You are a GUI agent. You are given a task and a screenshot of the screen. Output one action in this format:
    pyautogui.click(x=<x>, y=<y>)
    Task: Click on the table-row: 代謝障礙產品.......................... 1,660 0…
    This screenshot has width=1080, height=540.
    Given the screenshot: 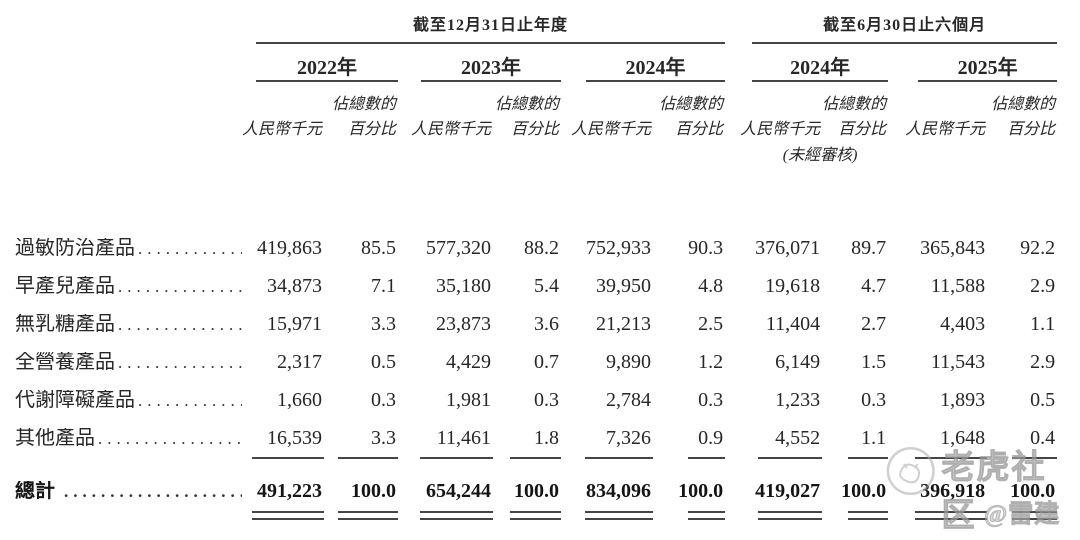 What is the action you would take?
    pyautogui.click(x=528, y=400)
    